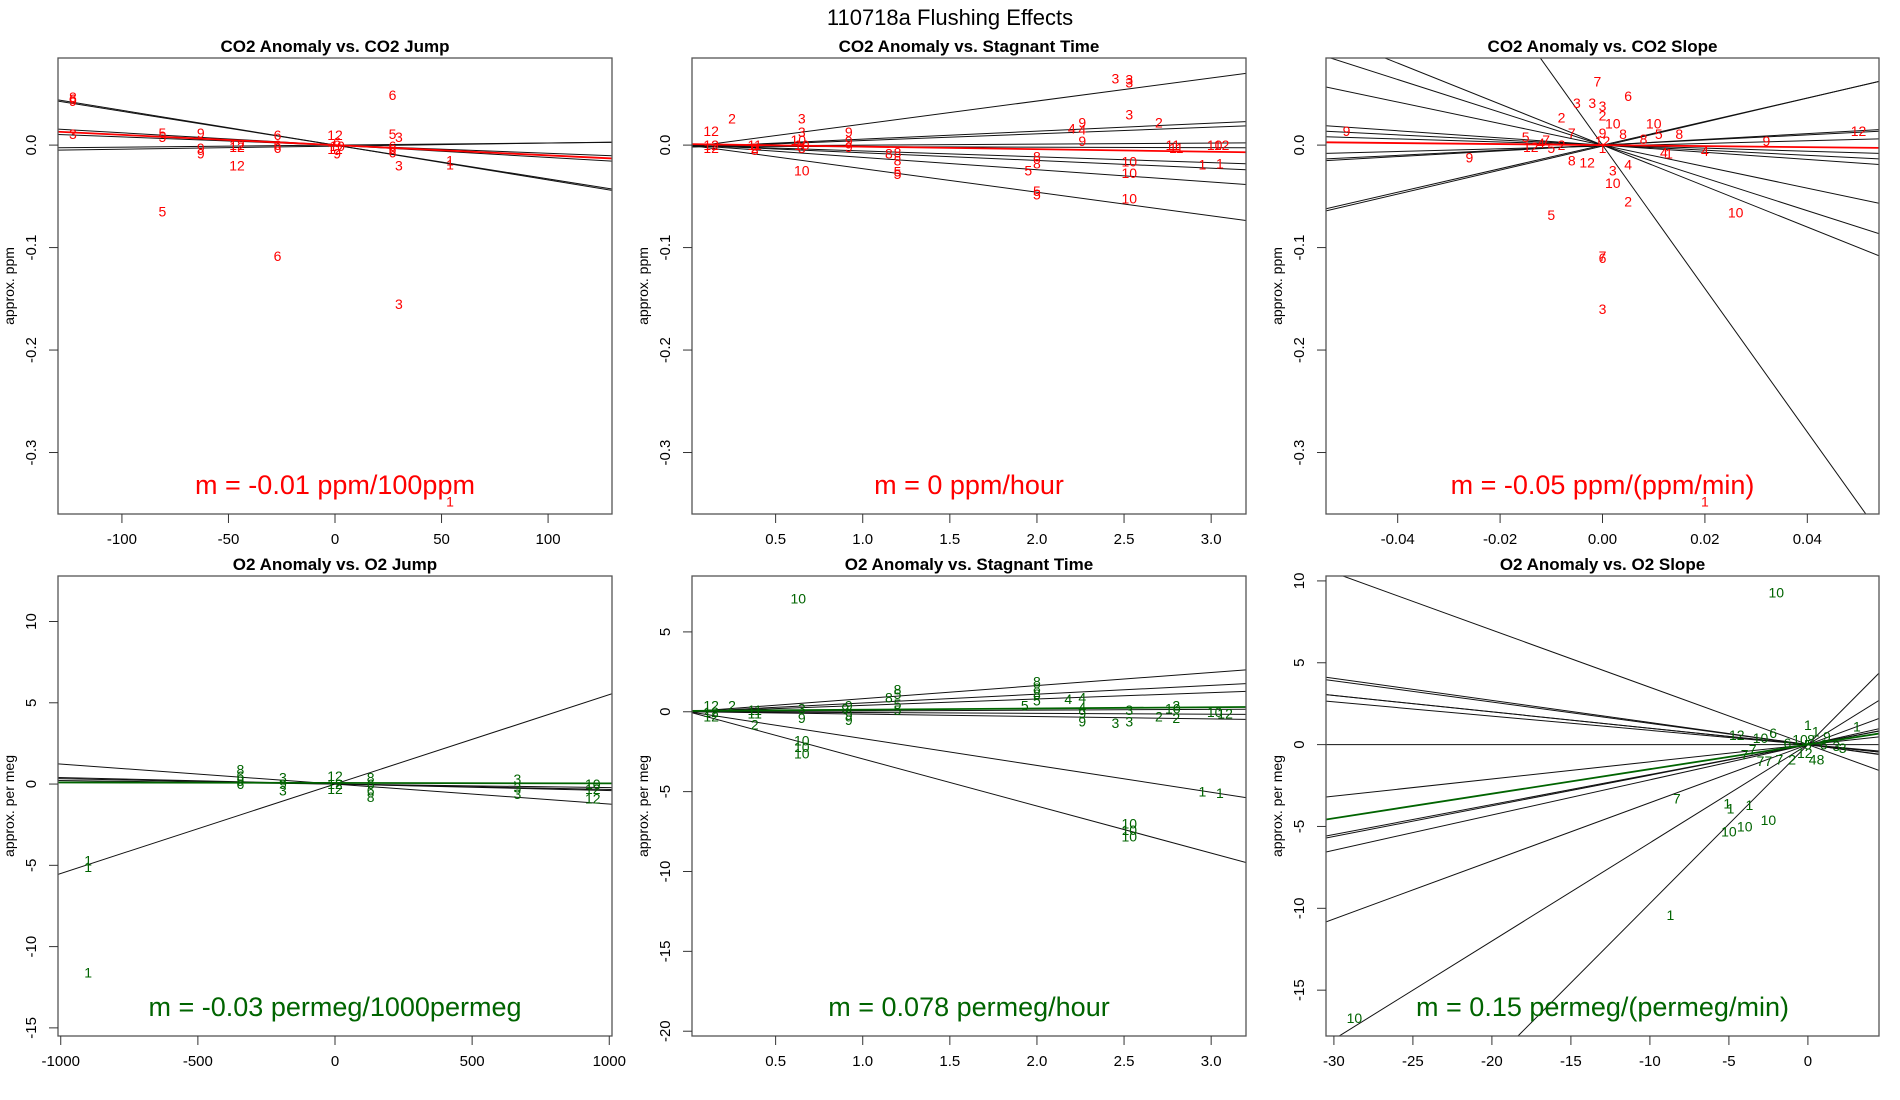 Image resolution: width=1900 pixels, height=1100 pixels. Describe the element at coordinates (335, 564) in the screenshot. I see `panel-title: O2 Anomaly vs. O2 Jump` at that location.